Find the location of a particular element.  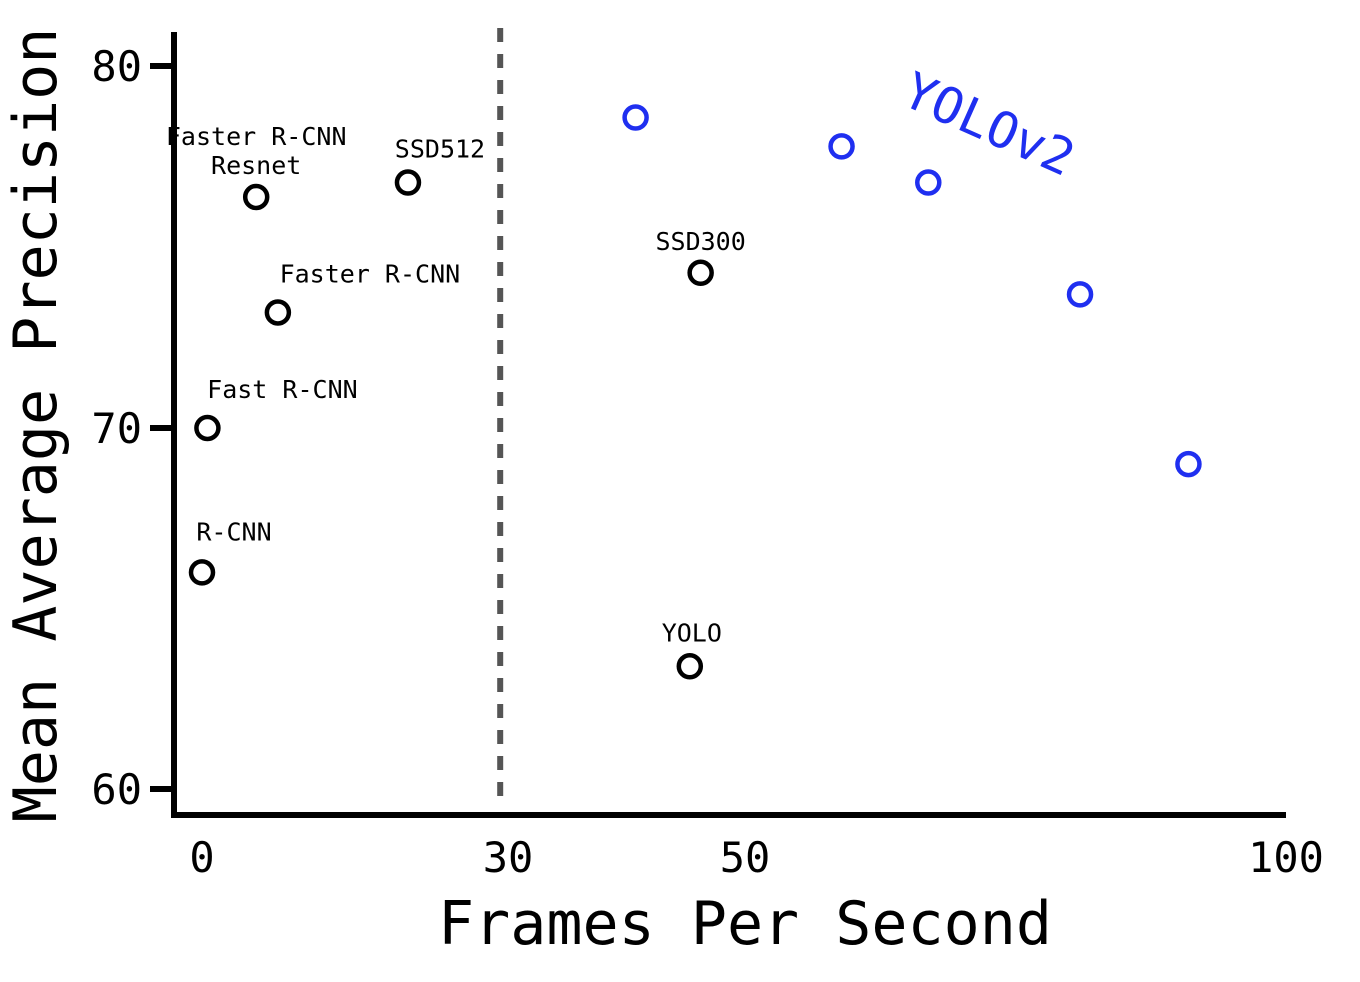

point-label-0: R-CNN is located at coordinates (233, 531).